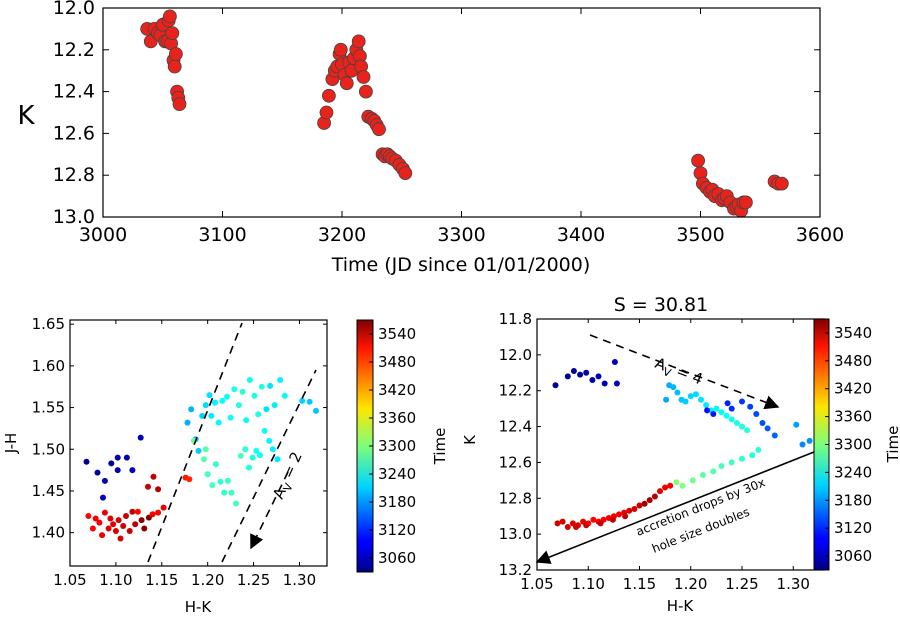  What do you see at coordinates (11, 444) in the screenshot?
I see `left-y-axis-label: J-H` at bounding box center [11, 444].